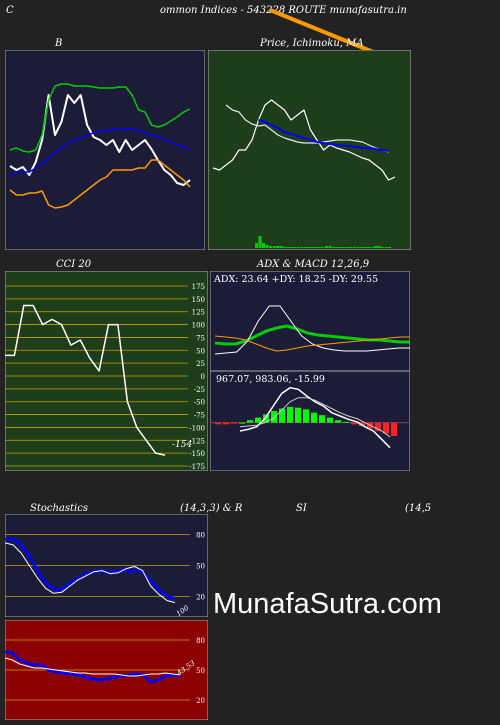 The image size is (500, 725). Describe the element at coordinates (203, 377) in the screenshot. I see `cci-tick-label: 0` at that location.